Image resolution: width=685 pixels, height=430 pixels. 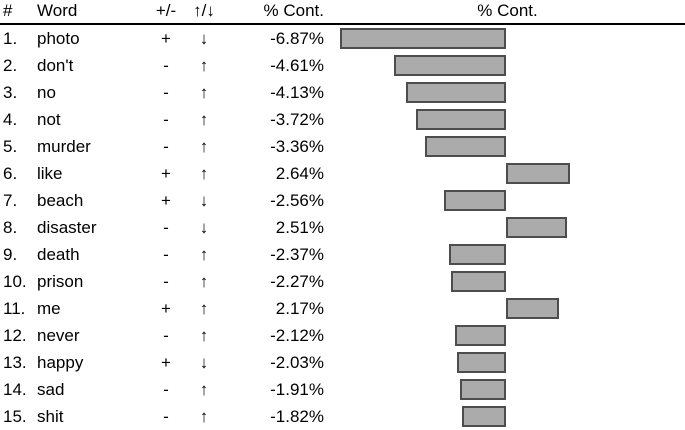 What do you see at coordinates (50, 173) in the screenshot?
I see `word-label: like` at bounding box center [50, 173].